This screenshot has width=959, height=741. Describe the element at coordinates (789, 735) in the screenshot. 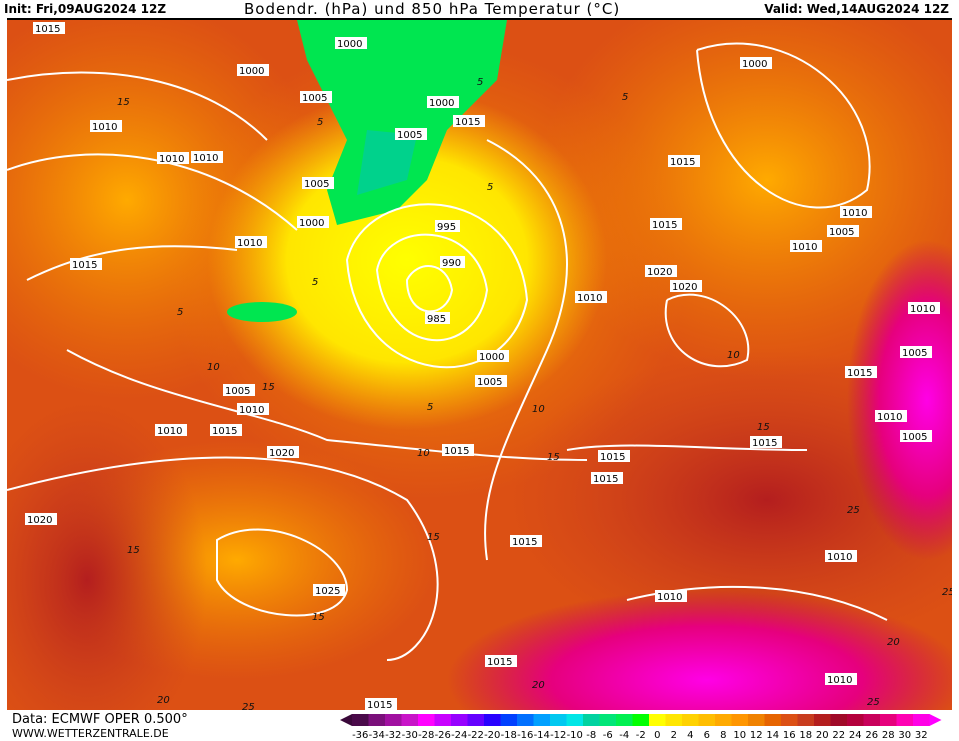

I see `legend-tick: 16` at that location.